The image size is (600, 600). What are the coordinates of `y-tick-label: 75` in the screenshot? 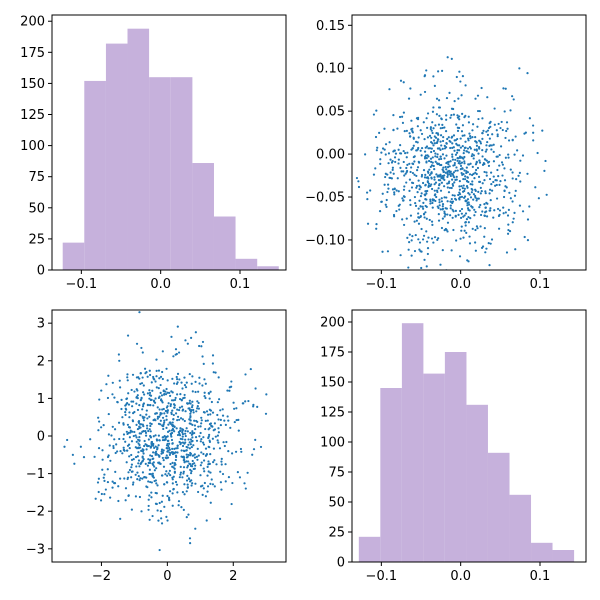 It's located at (336, 473).